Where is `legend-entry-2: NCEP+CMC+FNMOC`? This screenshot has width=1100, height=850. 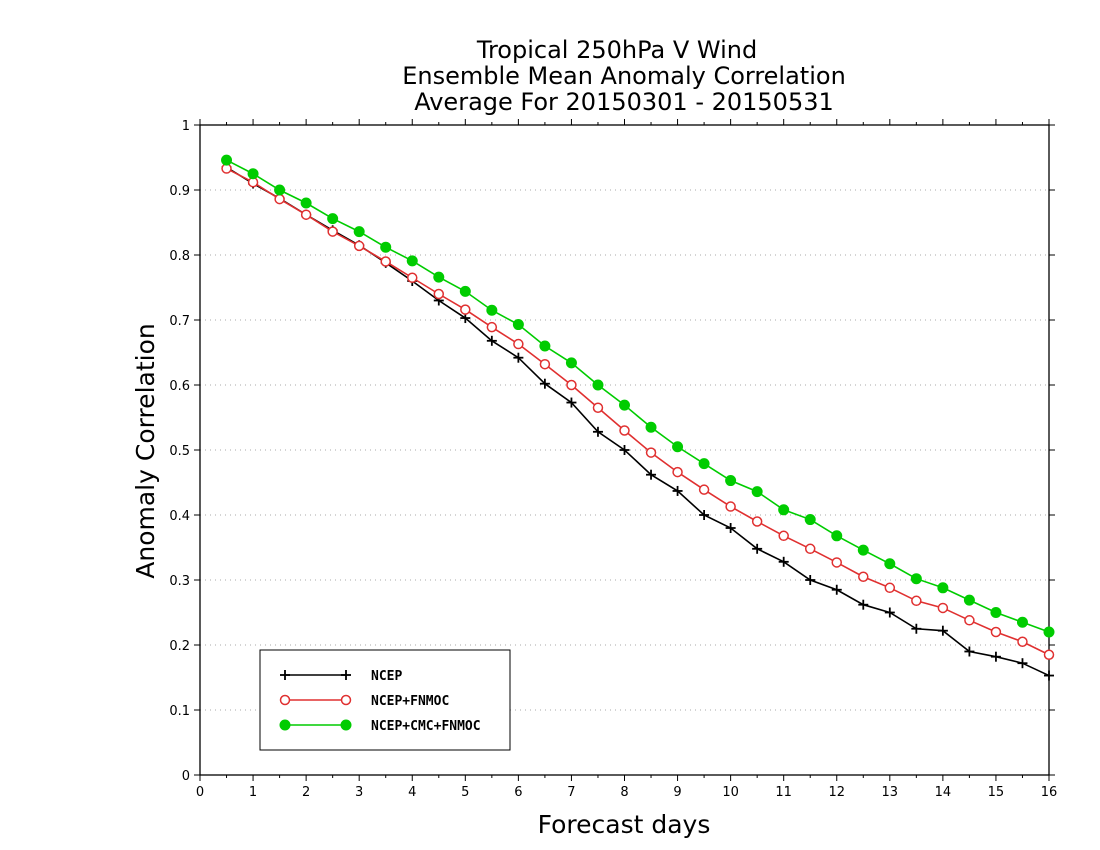 legend-entry-2: NCEP+CMC+FNMOC is located at coordinates (380, 726).